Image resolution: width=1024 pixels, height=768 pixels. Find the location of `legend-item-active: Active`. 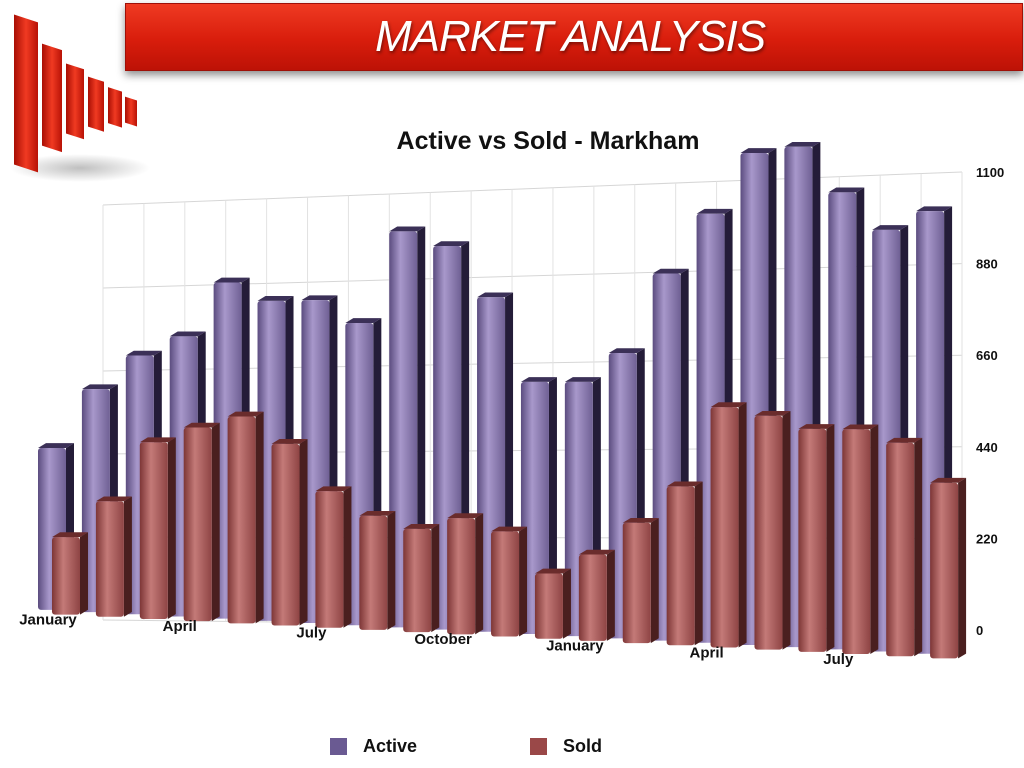

legend-item-active: Active is located at coordinates (373, 746).